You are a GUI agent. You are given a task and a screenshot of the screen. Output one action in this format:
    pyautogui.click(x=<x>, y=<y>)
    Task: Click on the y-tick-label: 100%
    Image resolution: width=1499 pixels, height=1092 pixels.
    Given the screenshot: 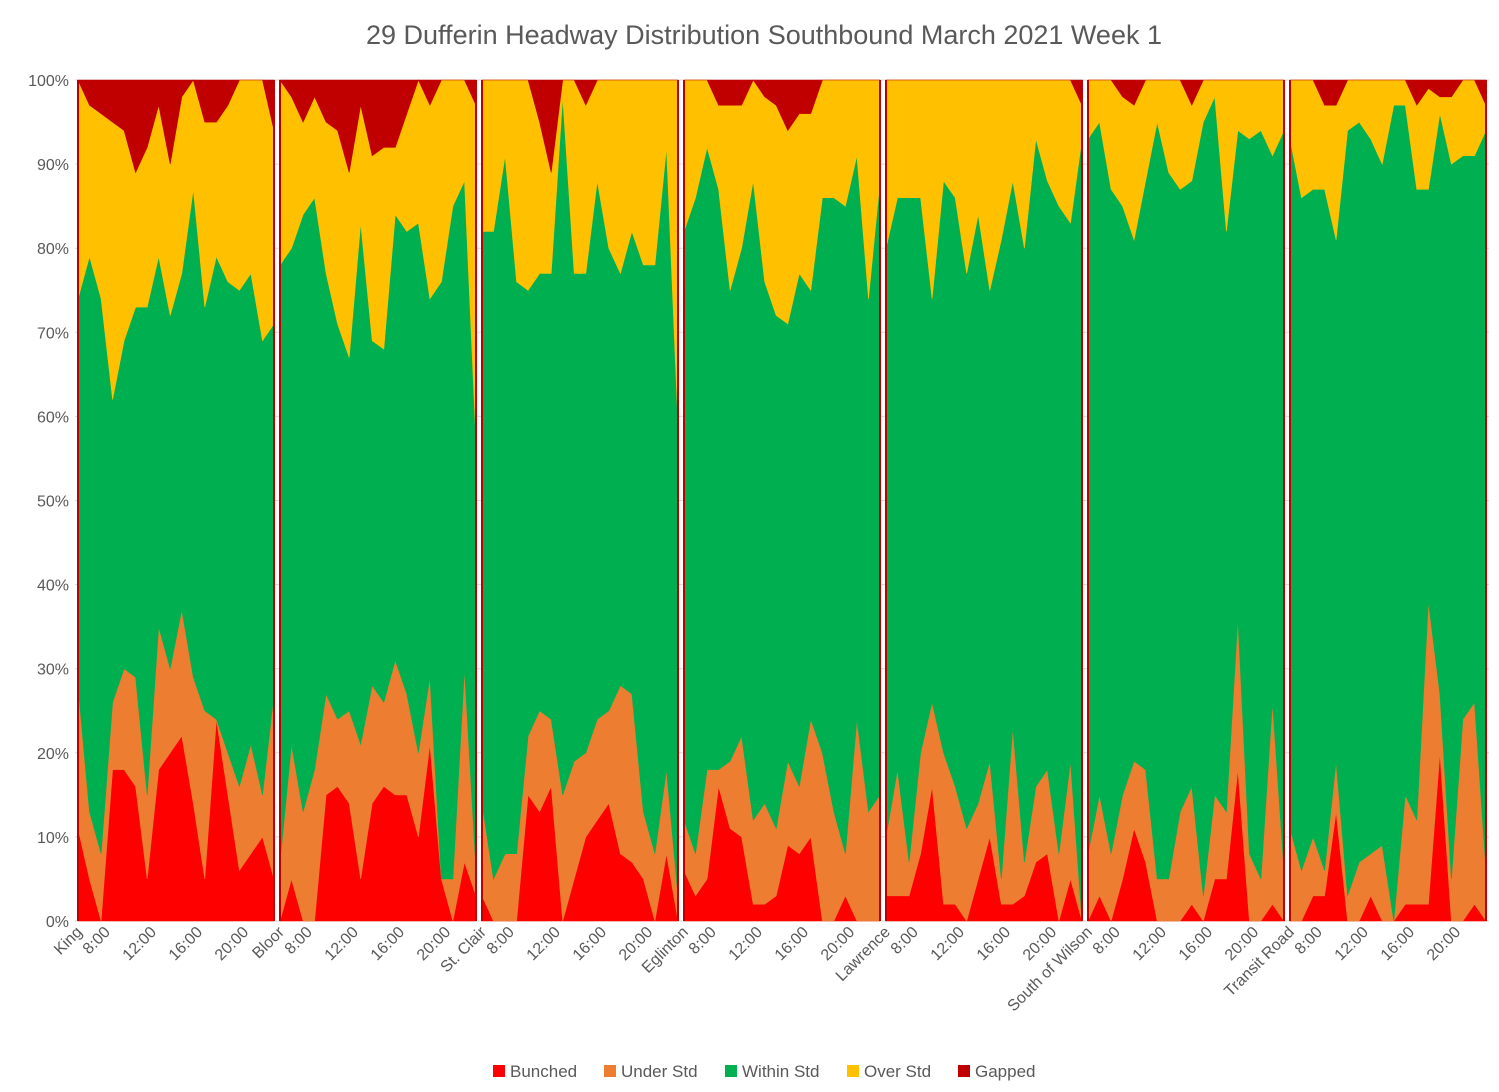 What is the action you would take?
    pyautogui.click(x=48, y=81)
    